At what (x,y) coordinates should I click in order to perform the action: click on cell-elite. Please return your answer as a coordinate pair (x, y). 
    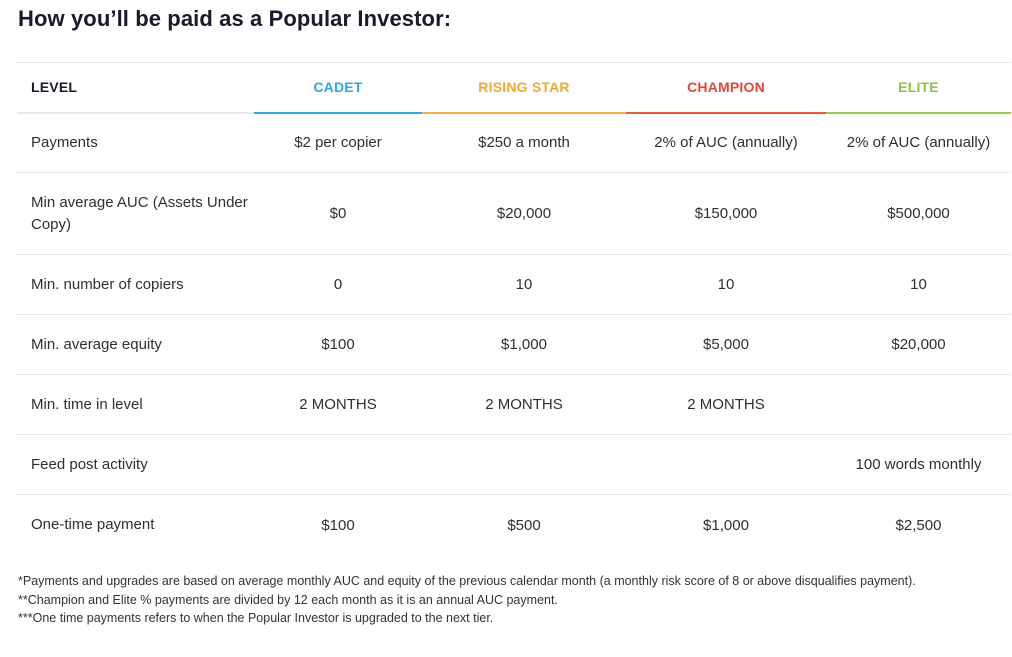
    Looking at the image, I should click on (918, 404).